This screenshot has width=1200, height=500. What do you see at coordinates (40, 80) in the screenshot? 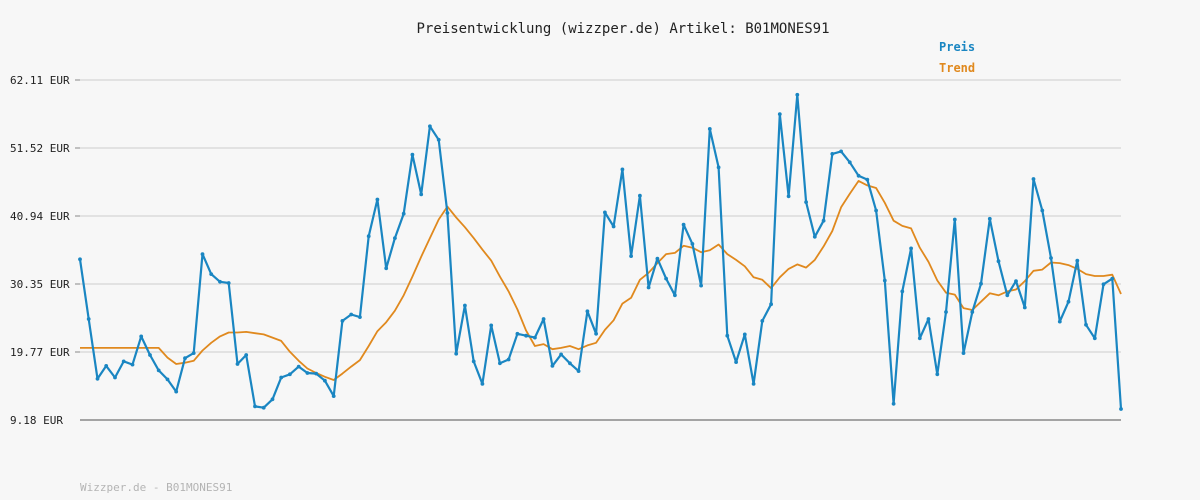
I see `y-tick-label: 62.11 EUR` at bounding box center [40, 80].